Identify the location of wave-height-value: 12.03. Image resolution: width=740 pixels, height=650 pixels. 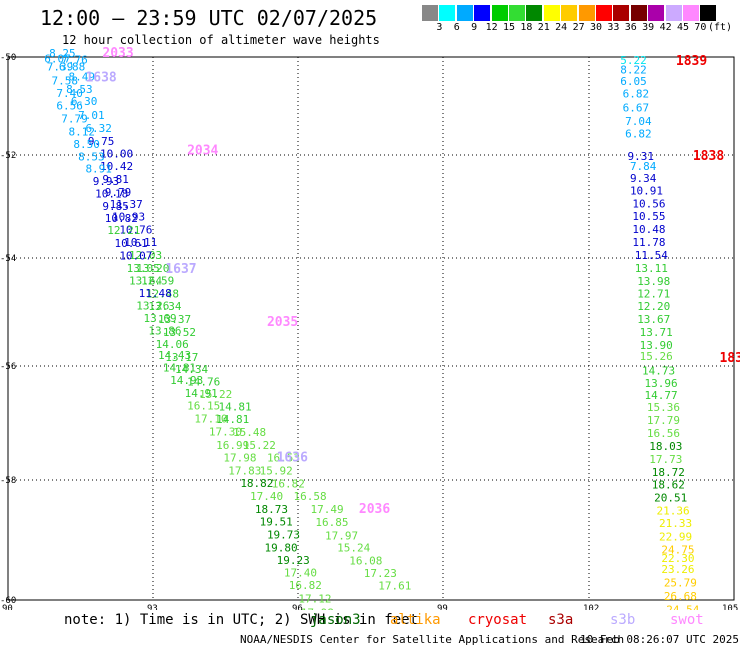
(145, 255).